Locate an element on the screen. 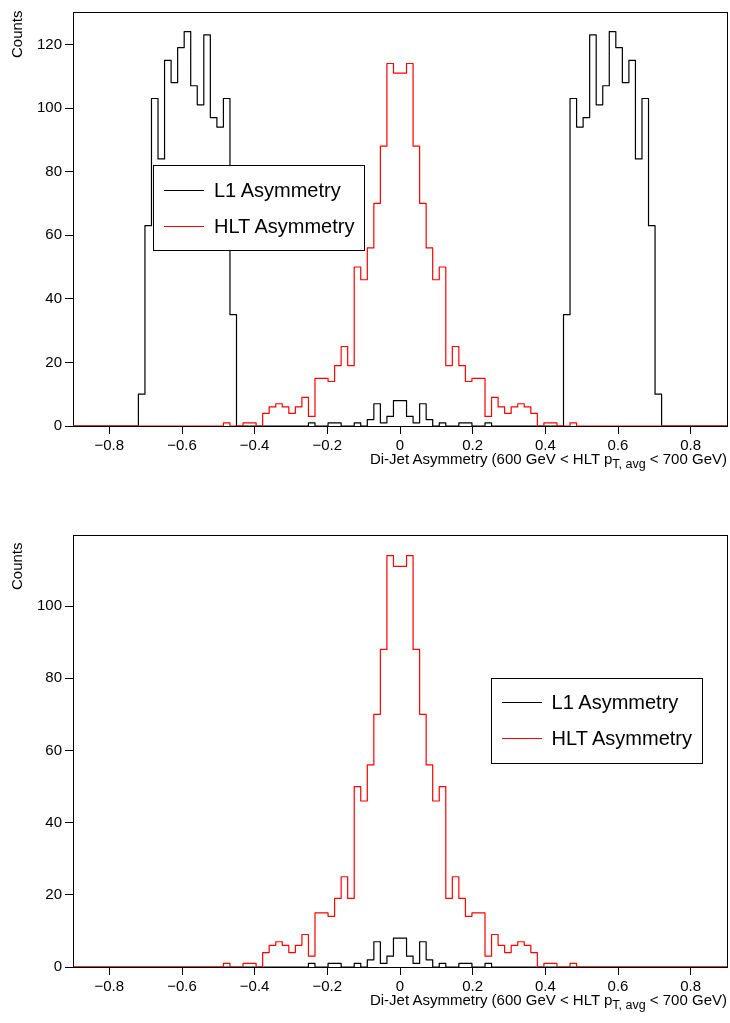  y-tick-label: 120 is located at coordinates (49, 43).